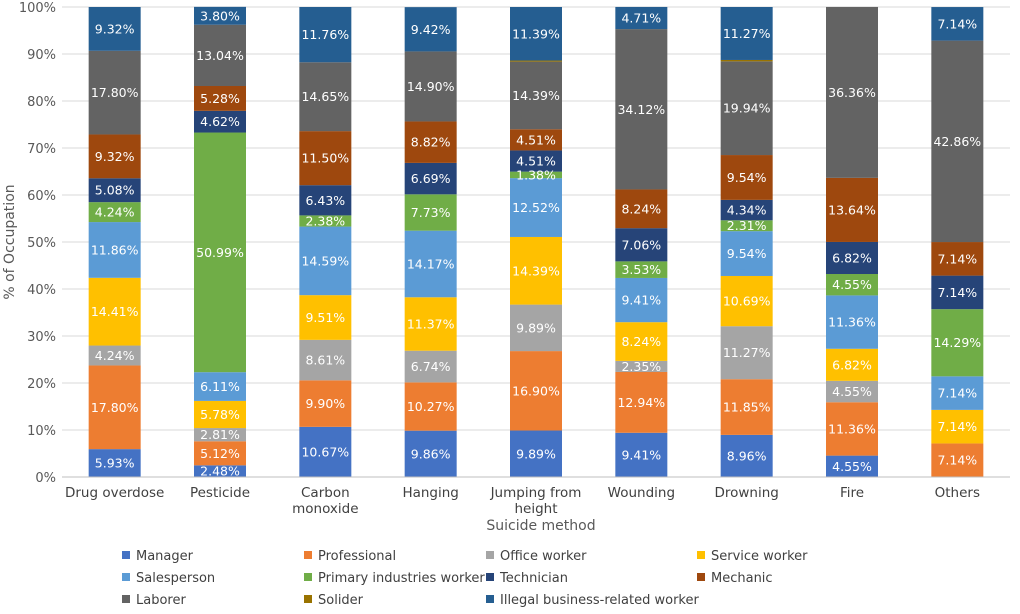 The image size is (1020, 614). I want to click on data-label: 8.82%, so click(431, 142).